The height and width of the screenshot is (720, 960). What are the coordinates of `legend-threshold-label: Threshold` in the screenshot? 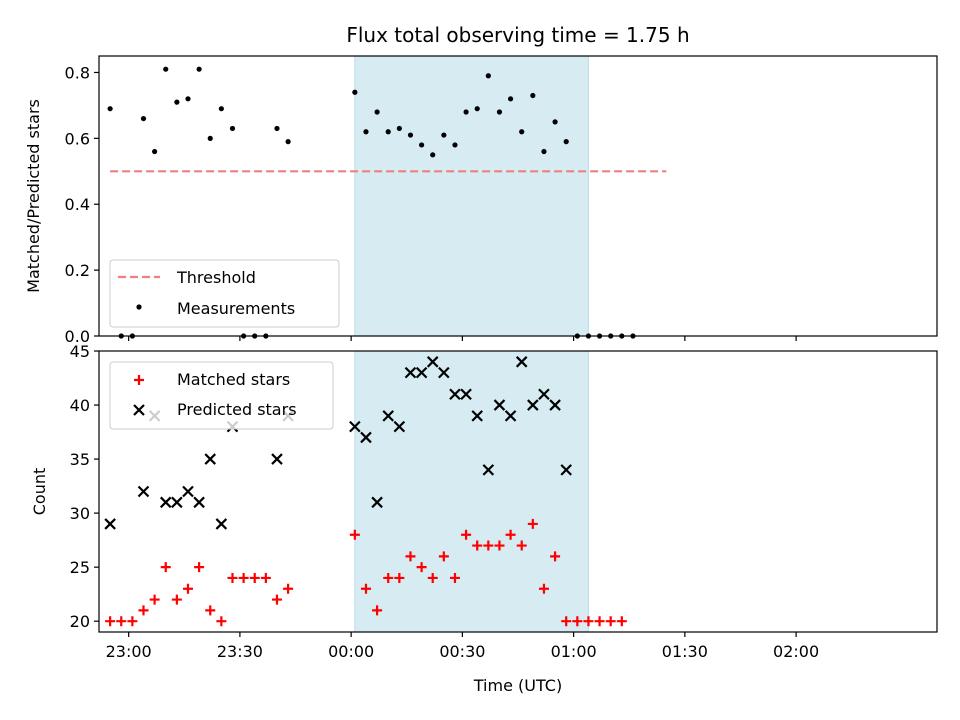 It's located at (216, 277).